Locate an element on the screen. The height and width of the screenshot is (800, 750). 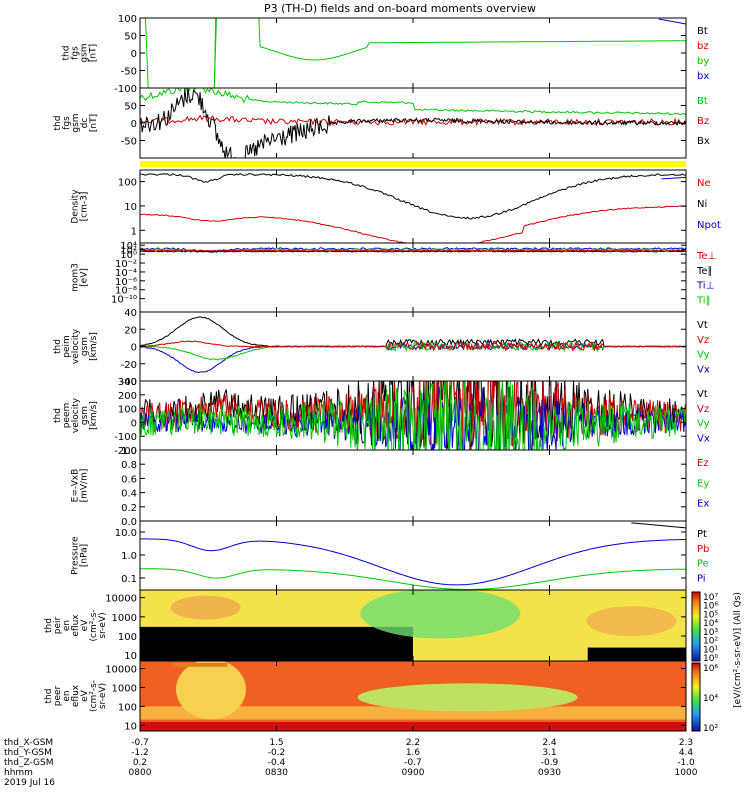
panel-fgs-dc is located at coordinates (413, 123).